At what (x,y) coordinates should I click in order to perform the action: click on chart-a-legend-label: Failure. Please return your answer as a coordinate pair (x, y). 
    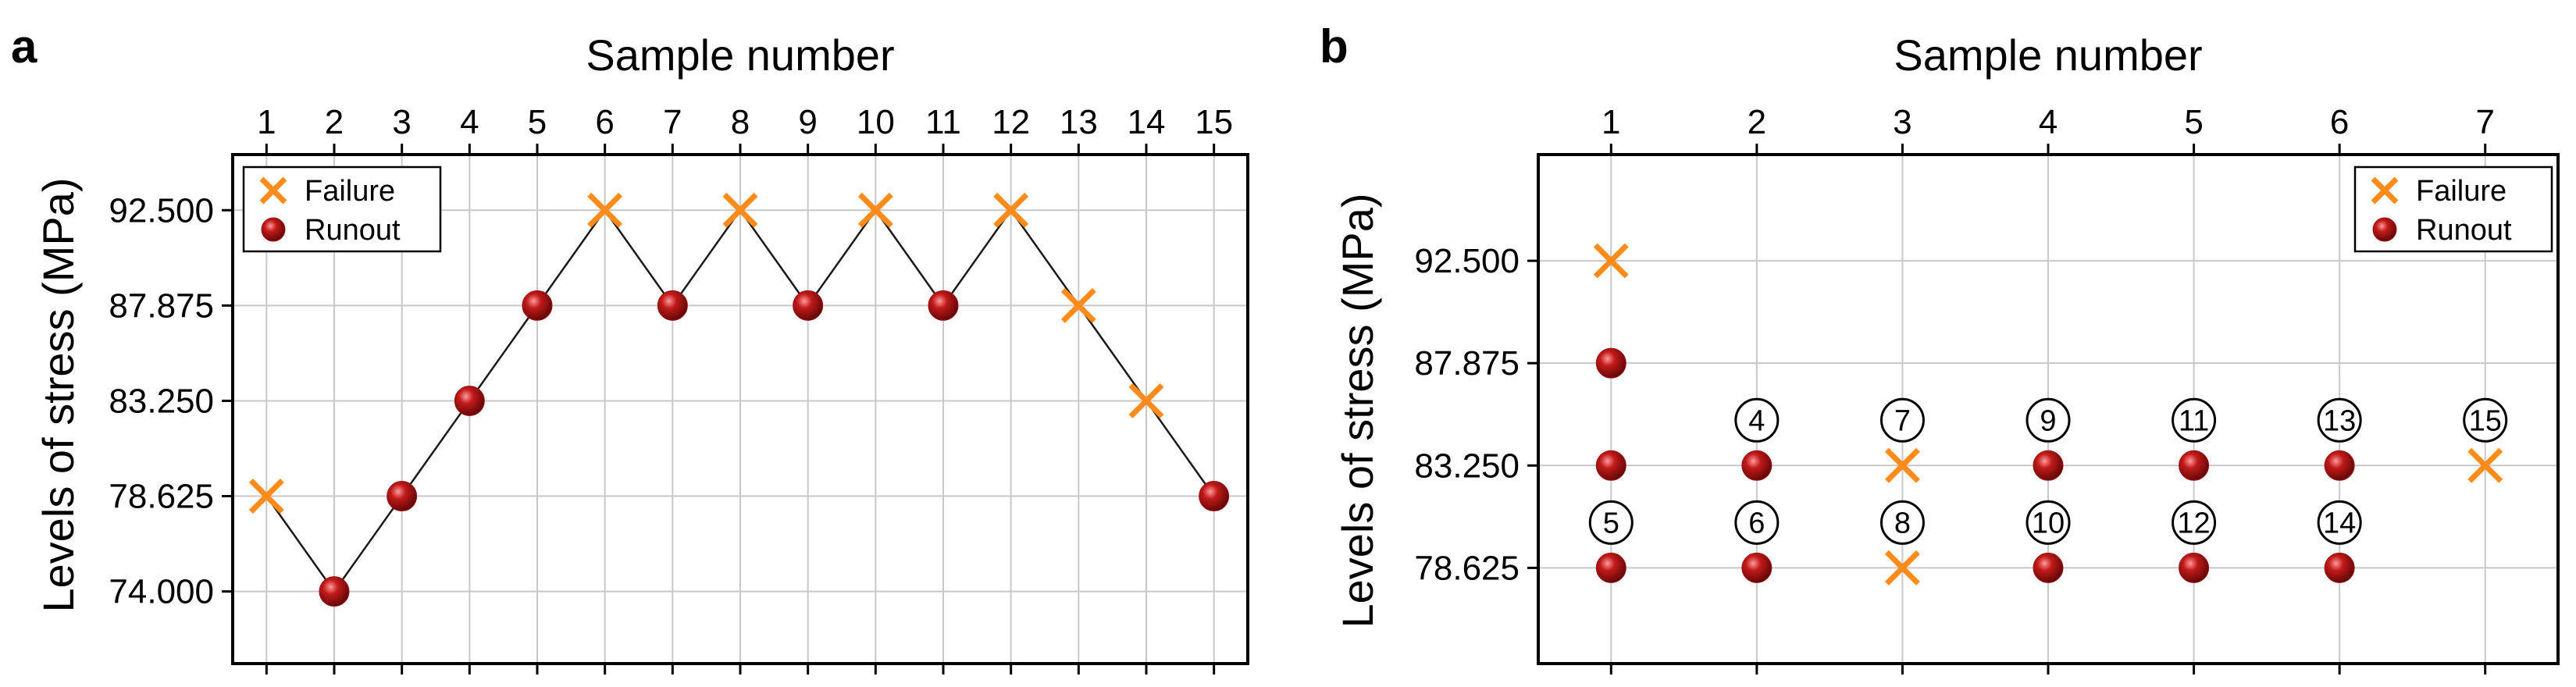
    Looking at the image, I should click on (350, 191).